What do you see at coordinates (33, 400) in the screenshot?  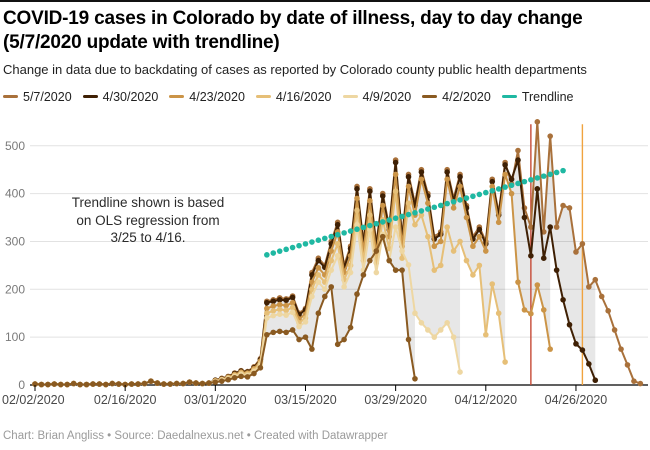 I see `x-axis-label: 02/02/2020` at bounding box center [33, 400].